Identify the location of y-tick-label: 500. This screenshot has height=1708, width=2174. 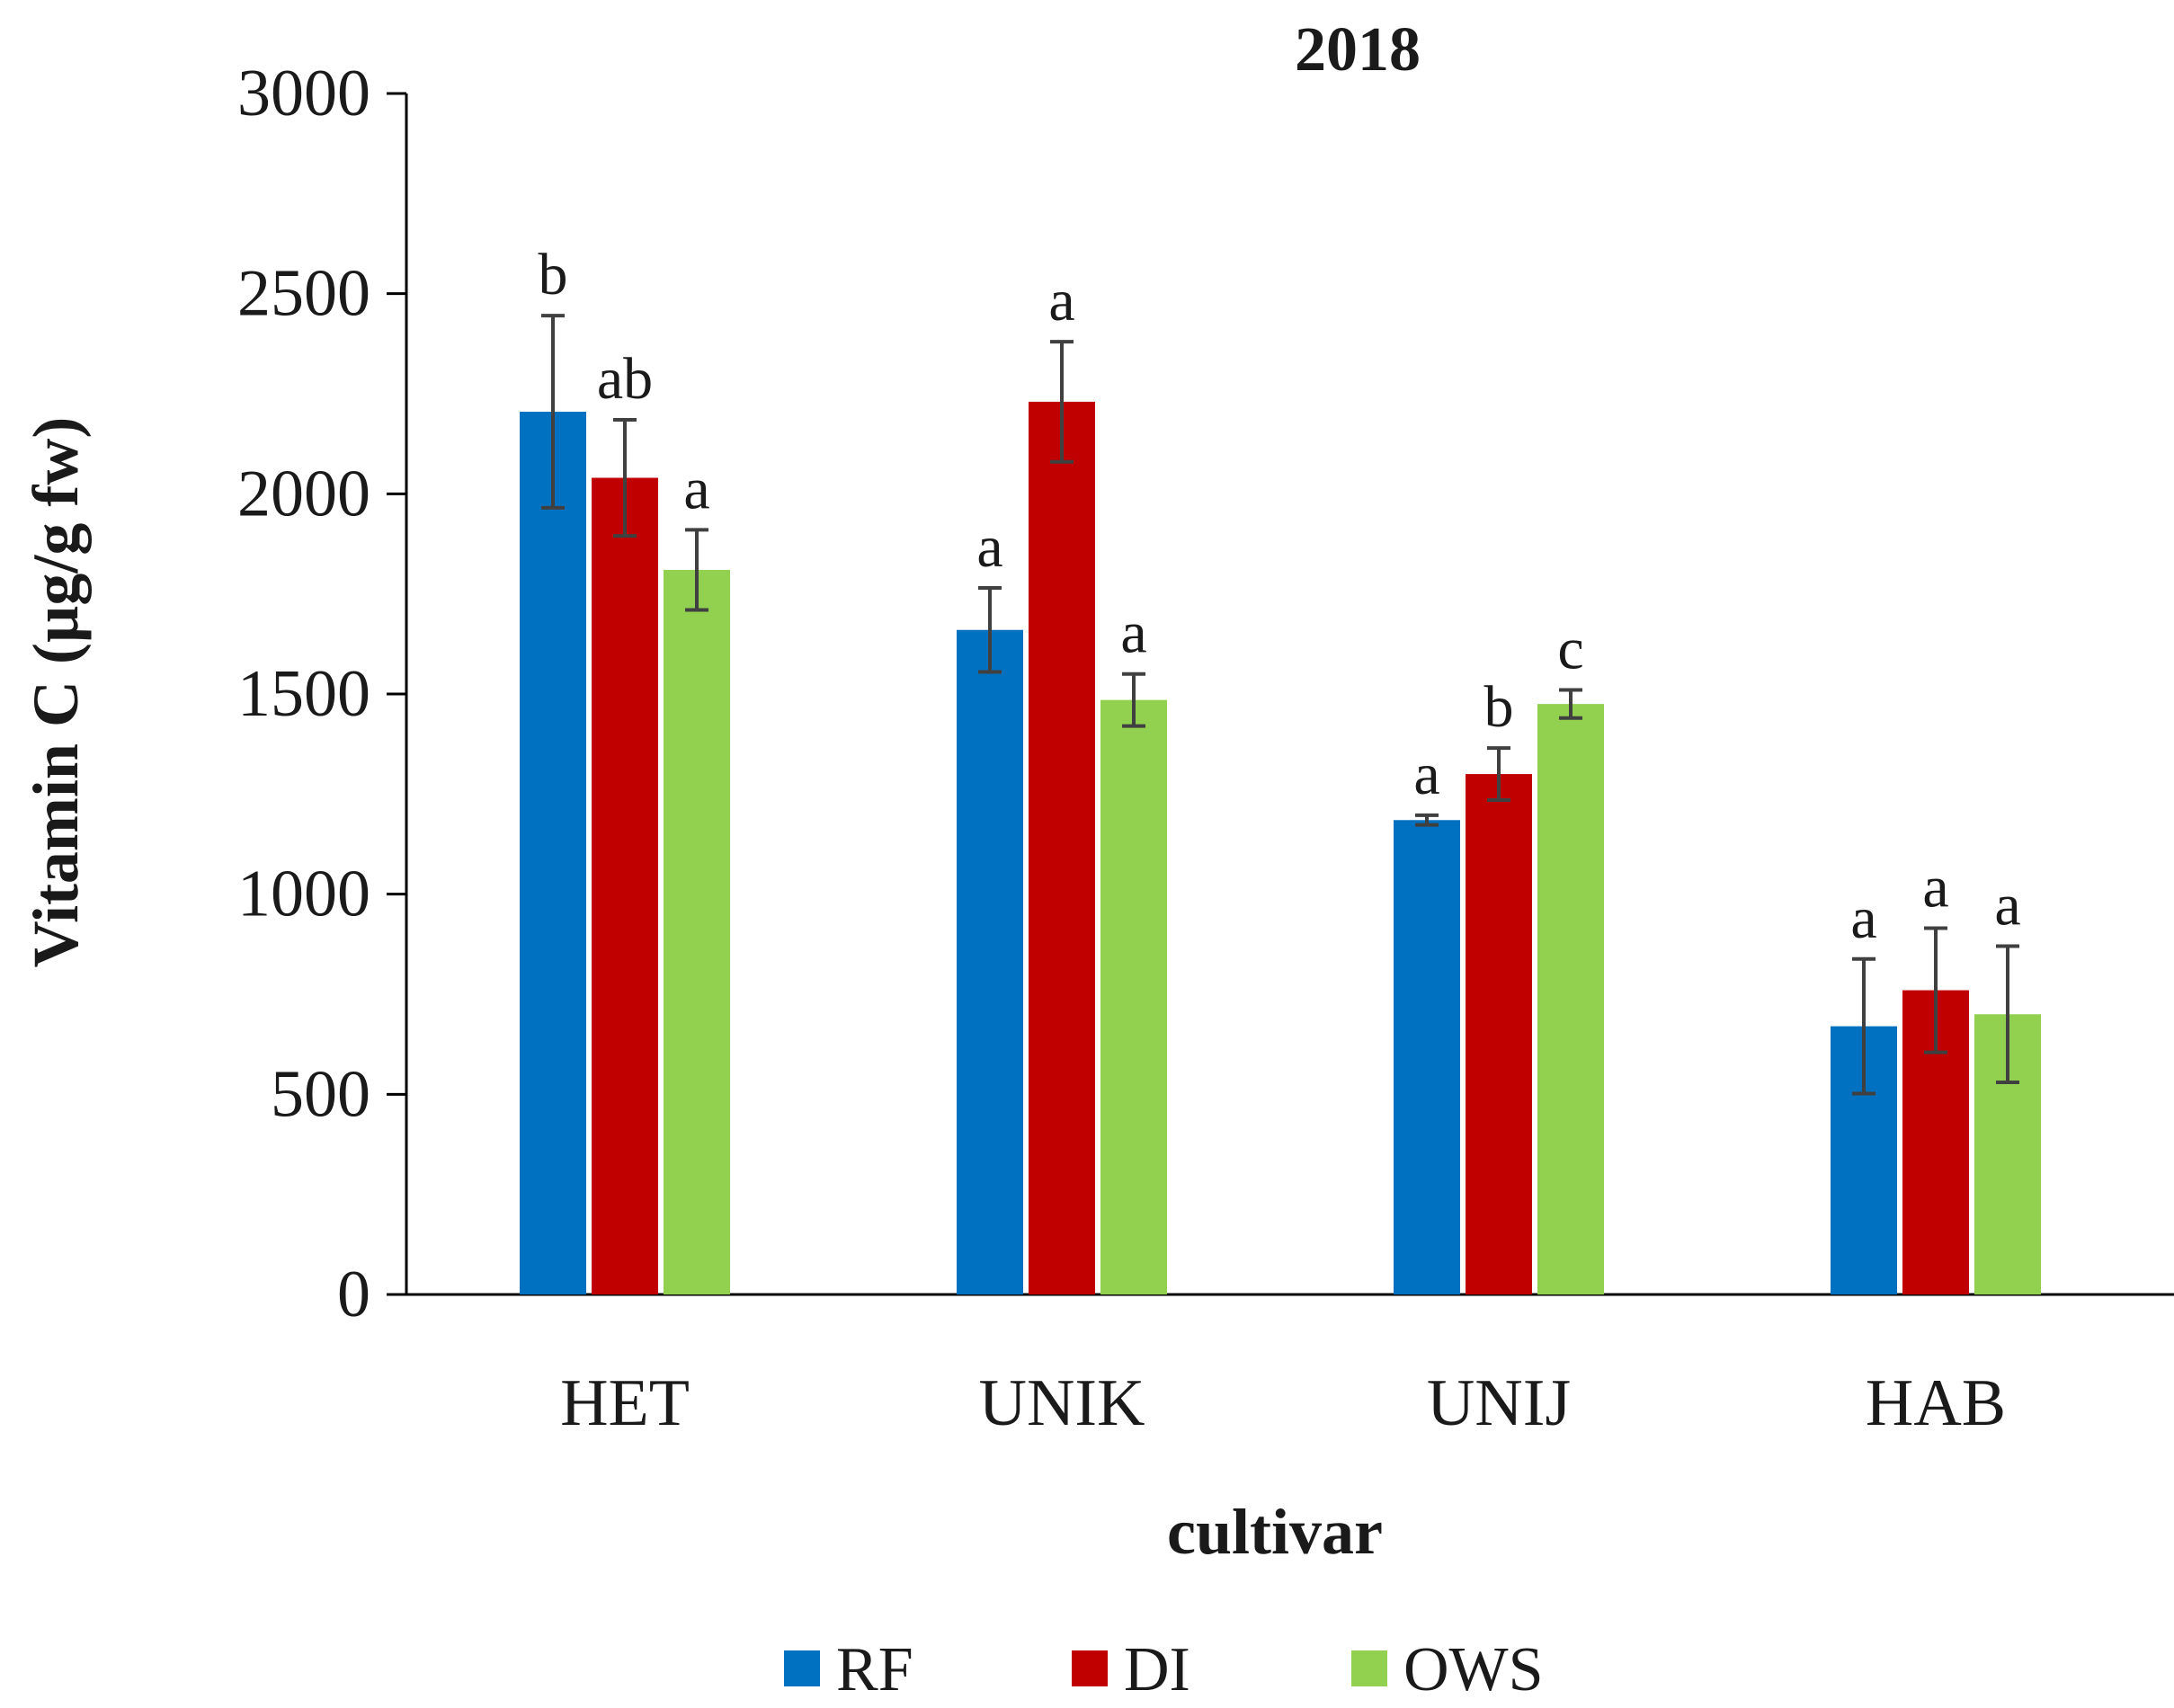
(321, 1094).